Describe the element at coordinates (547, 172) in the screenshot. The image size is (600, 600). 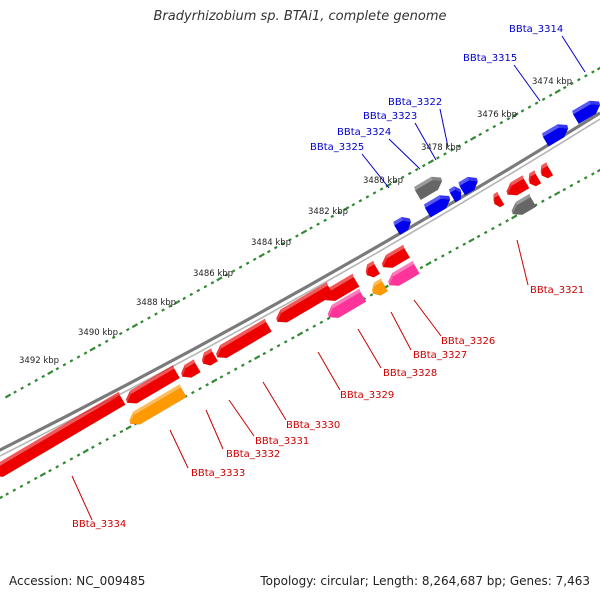
I see `gene-bbta-3318-body` at that location.